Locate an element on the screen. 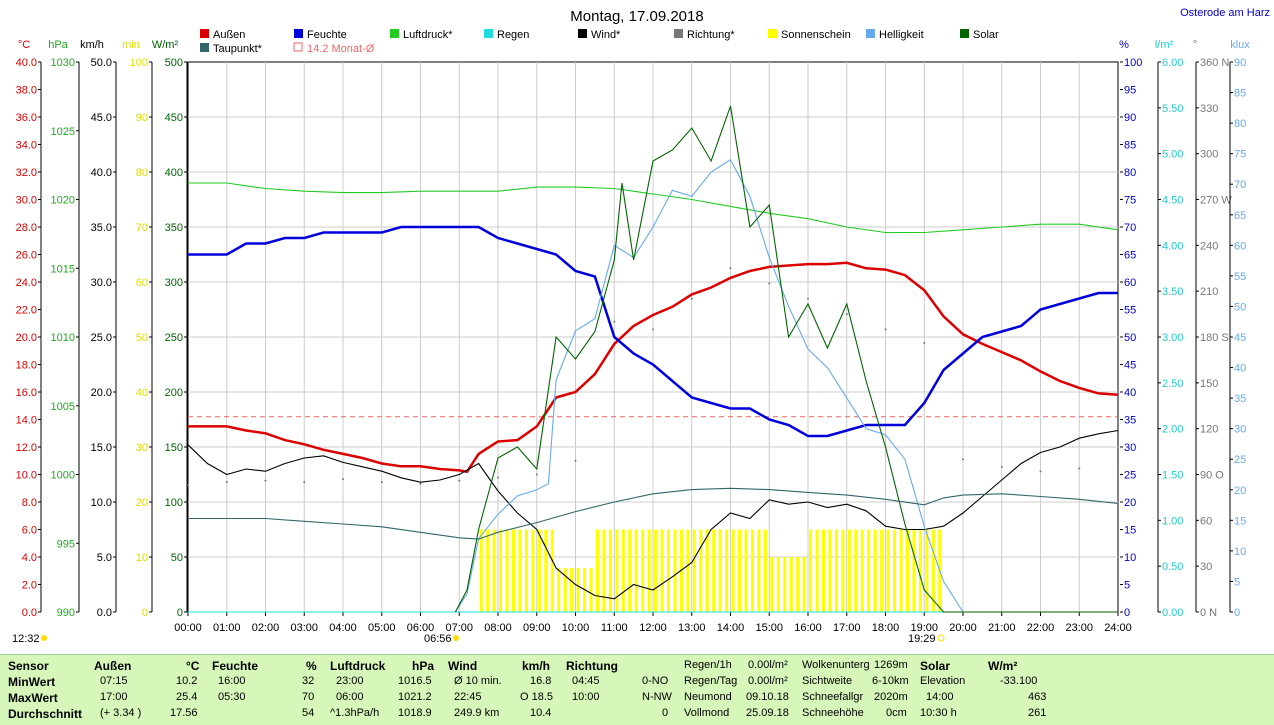 This screenshot has height=725, width=1274. left-axis-tick-label: 15.0 is located at coordinates (101, 448).